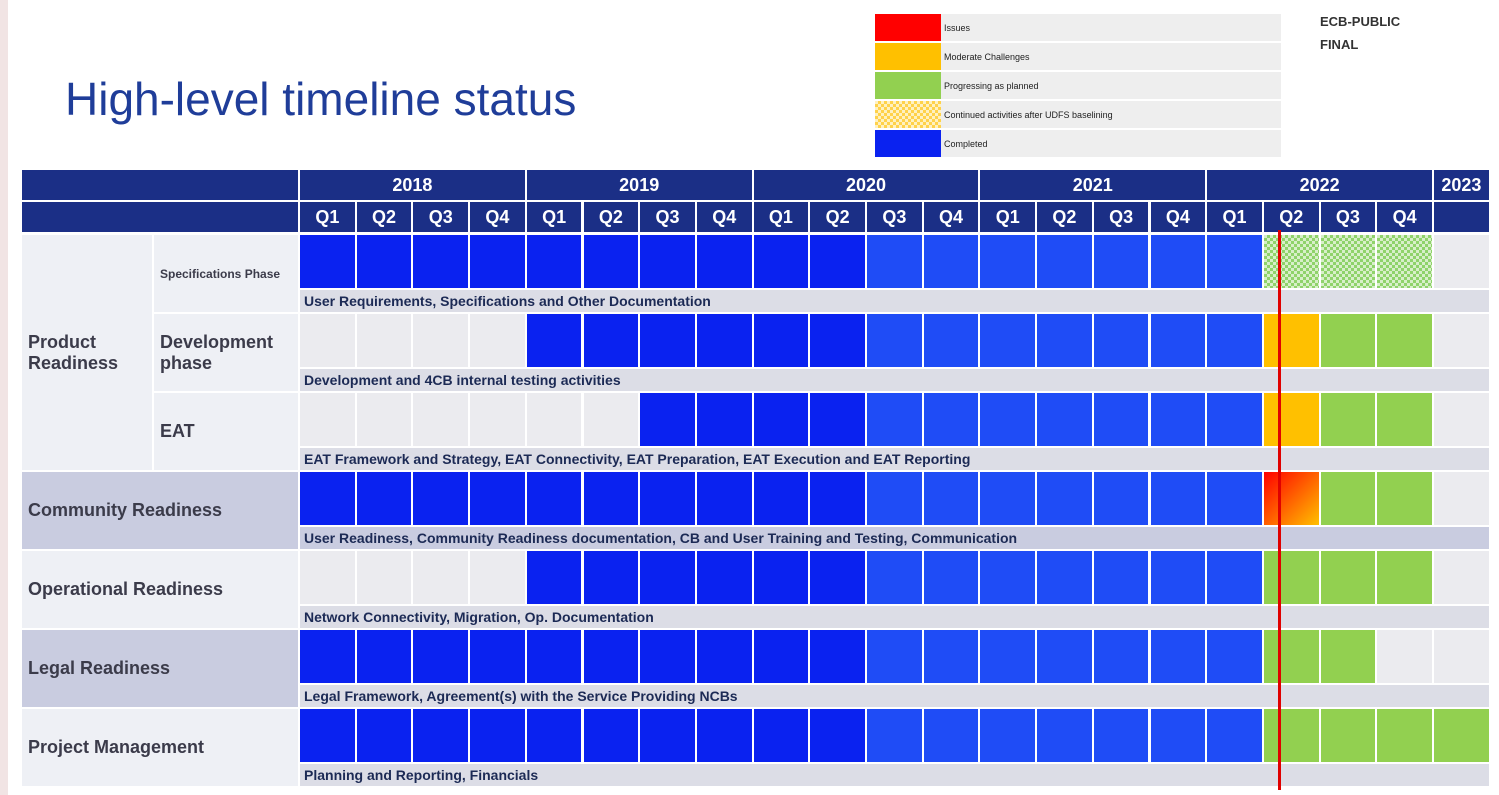 The height and width of the screenshot is (795, 1499). Describe the element at coordinates (160, 510) in the screenshot. I see `section-label: Community Readiness` at that location.